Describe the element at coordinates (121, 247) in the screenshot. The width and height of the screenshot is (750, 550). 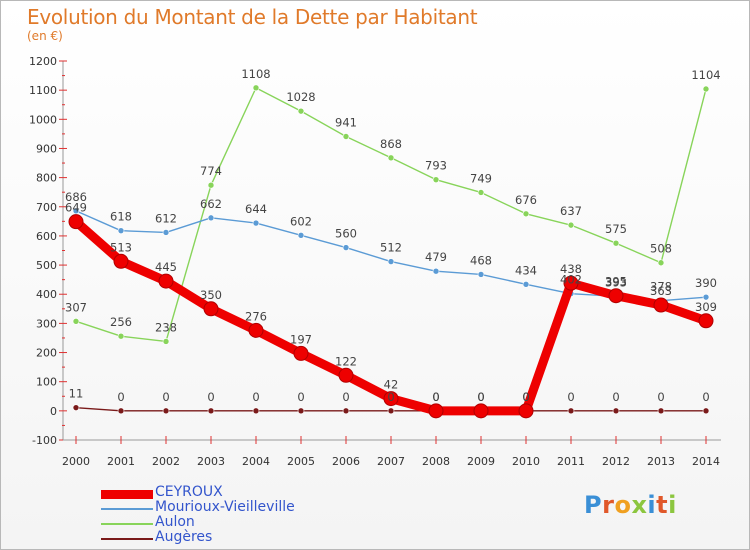
I see `data-label-ceyroux: 513` at that location.